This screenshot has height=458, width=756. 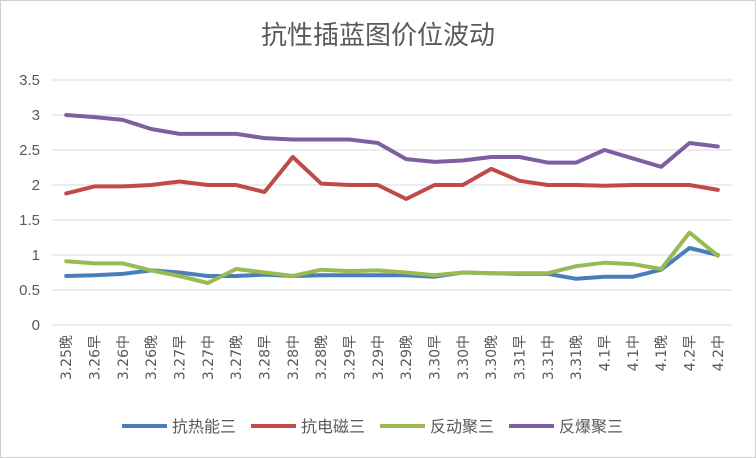 What do you see at coordinates (237, 357) in the screenshot?
I see `x-tick-label: 3.27晚` at bounding box center [237, 357].